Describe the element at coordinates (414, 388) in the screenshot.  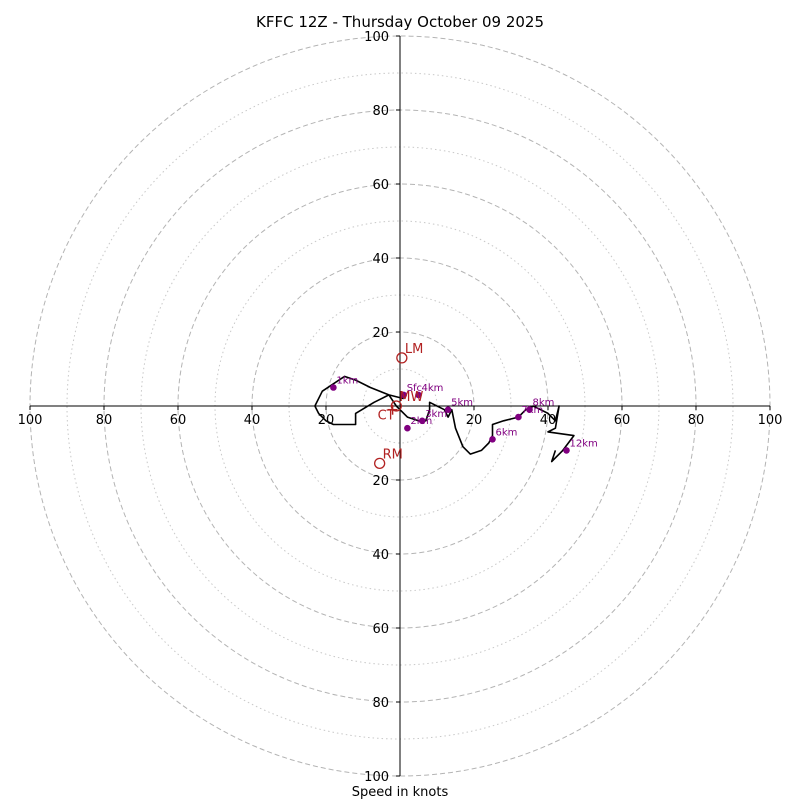
I see `height-label-Sfc: Sfc` at that location.